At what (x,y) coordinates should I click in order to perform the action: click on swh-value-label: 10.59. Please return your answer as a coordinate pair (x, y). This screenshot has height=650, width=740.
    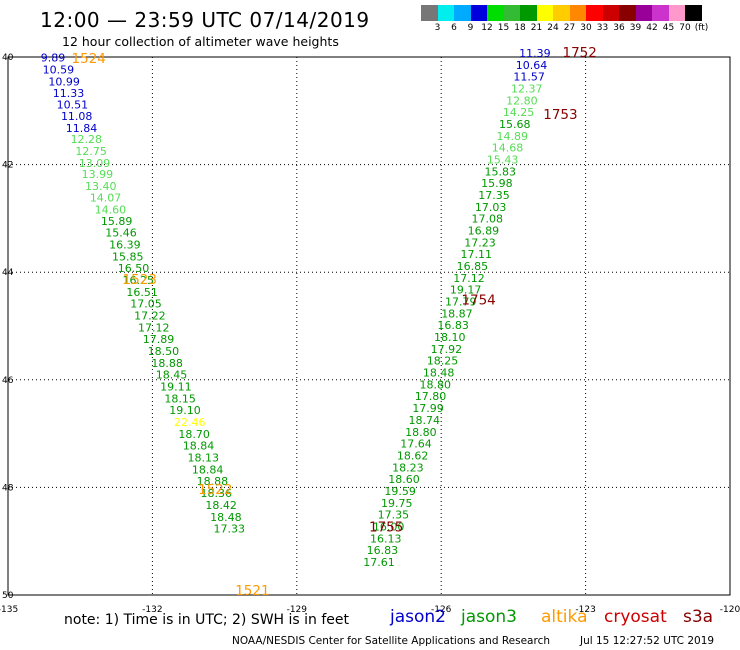
    Looking at the image, I should click on (59, 70).